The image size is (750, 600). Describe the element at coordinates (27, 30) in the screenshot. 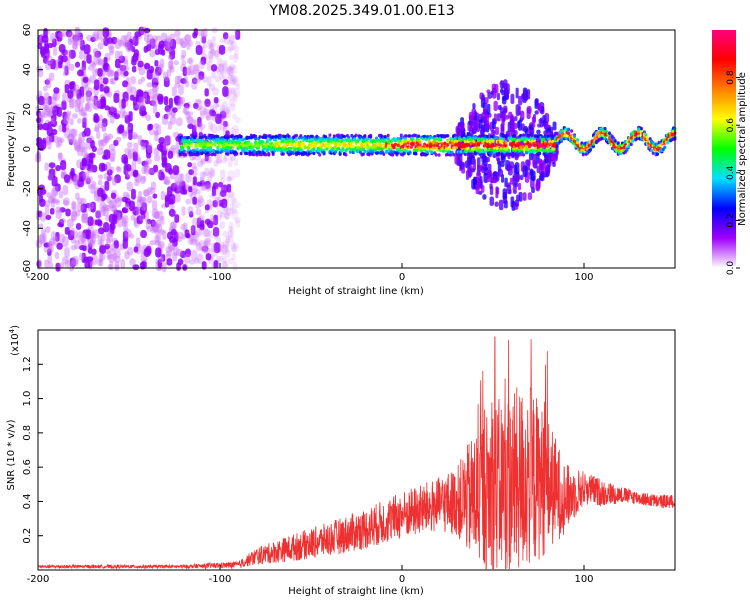

I see `y-tick-label: 60` at that location.